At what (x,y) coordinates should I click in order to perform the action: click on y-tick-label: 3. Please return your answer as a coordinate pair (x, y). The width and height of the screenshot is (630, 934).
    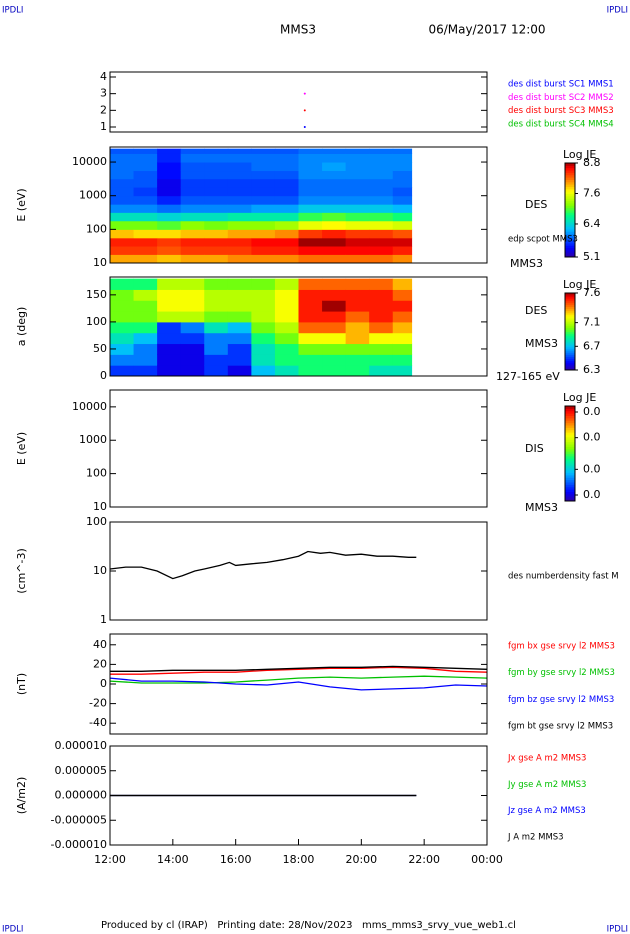
    Looking at the image, I should click on (103, 93).